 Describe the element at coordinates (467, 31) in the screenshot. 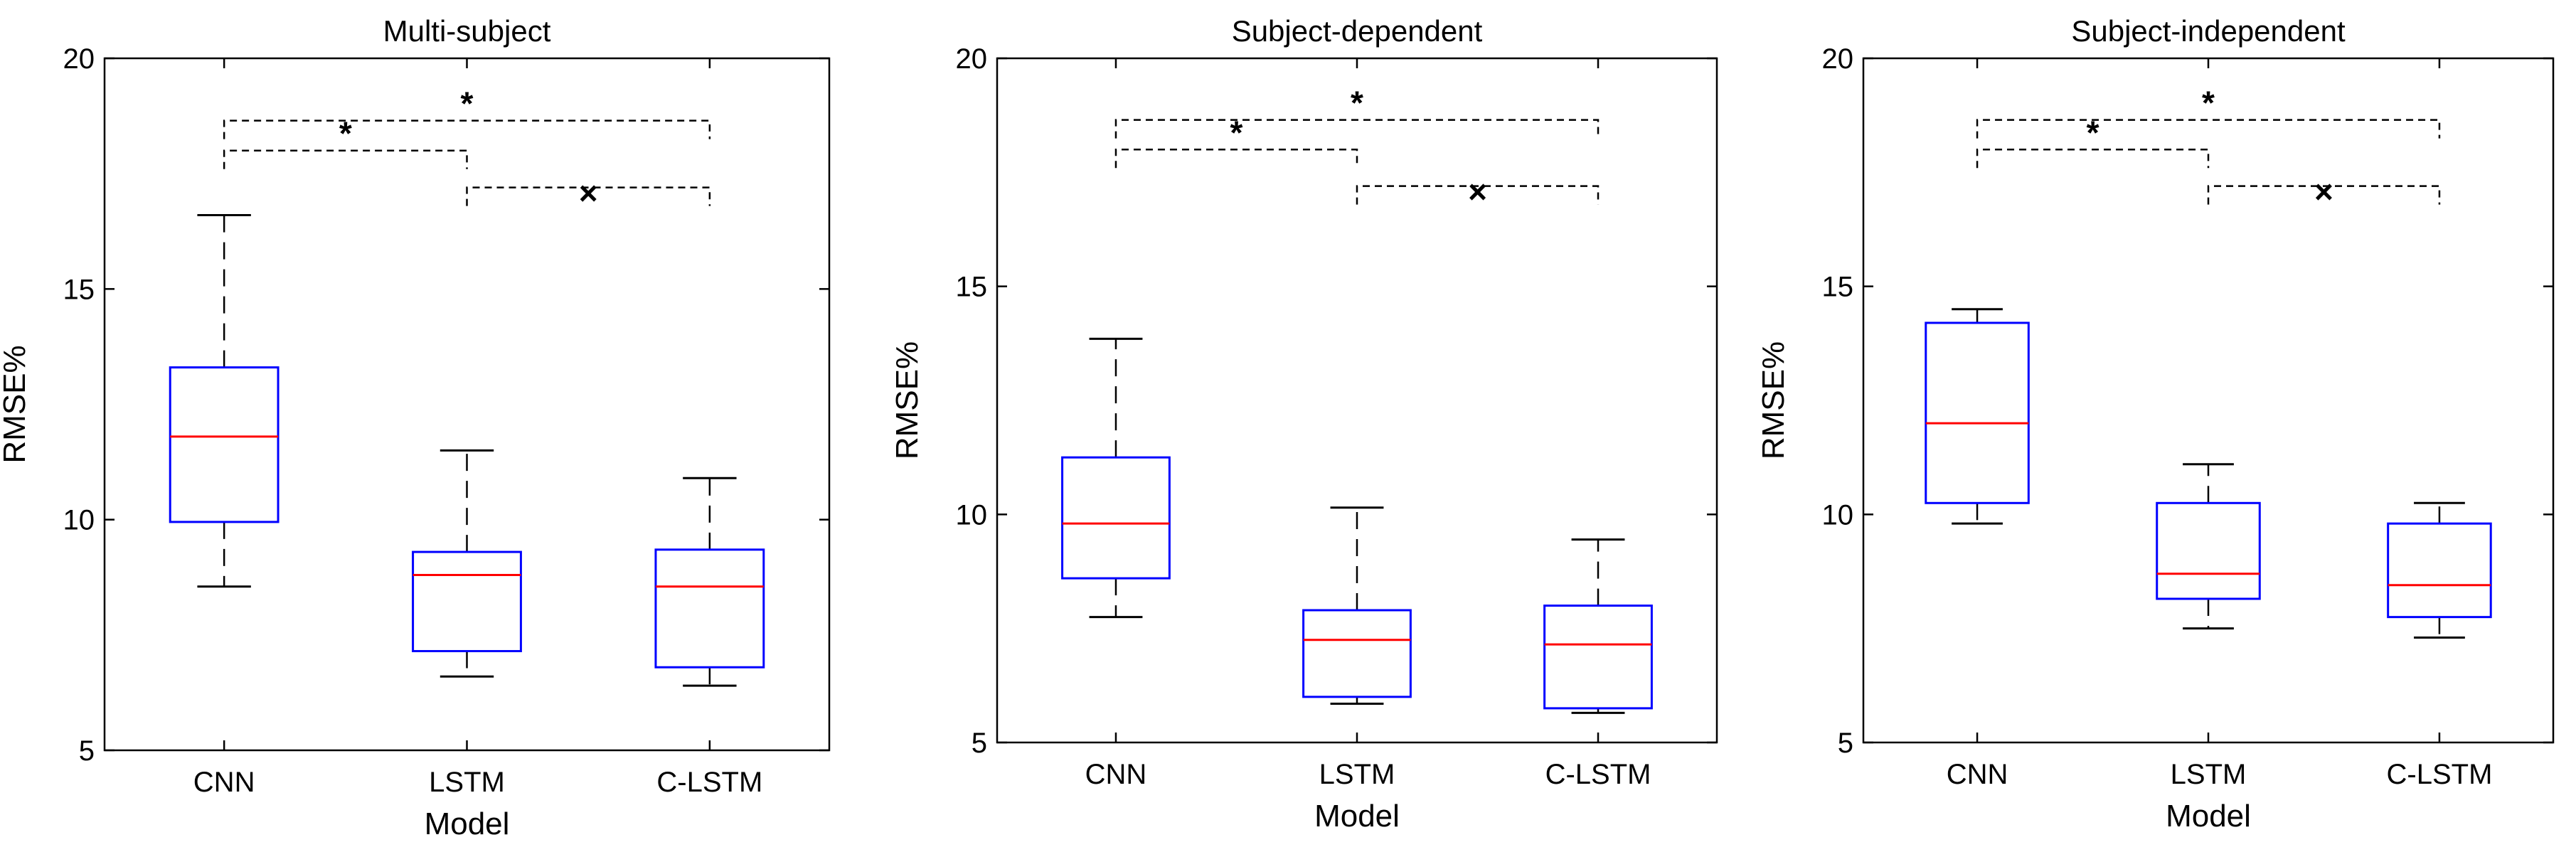

I see `chart-title: Multi-subject` at that location.